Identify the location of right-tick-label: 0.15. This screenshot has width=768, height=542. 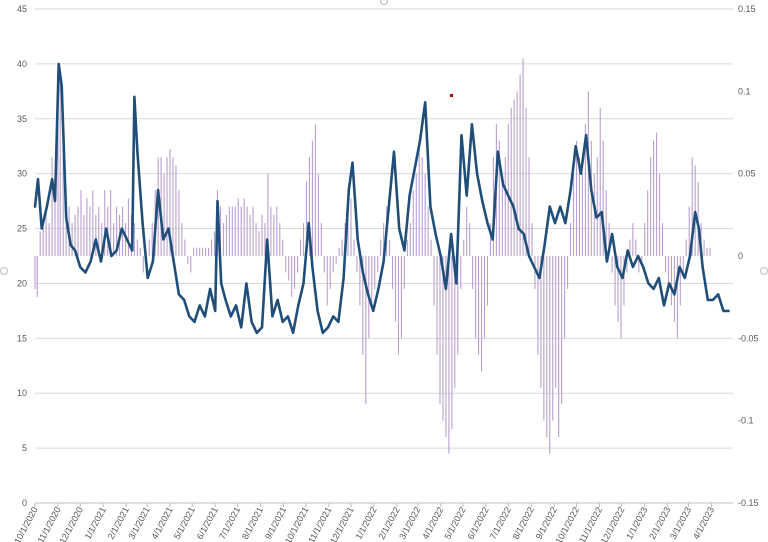
(747, 9).